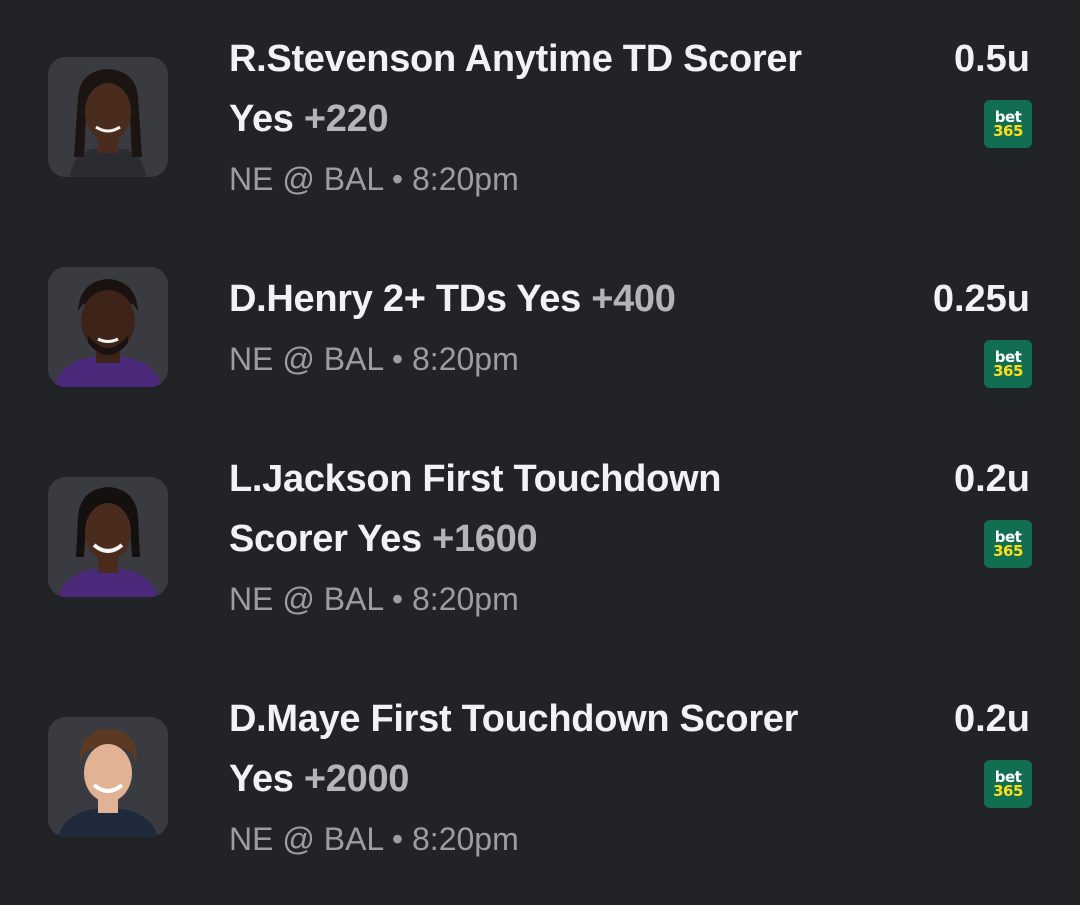  What do you see at coordinates (485, 539) in the screenshot?
I see `bet-odds: +1600` at bounding box center [485, 539].